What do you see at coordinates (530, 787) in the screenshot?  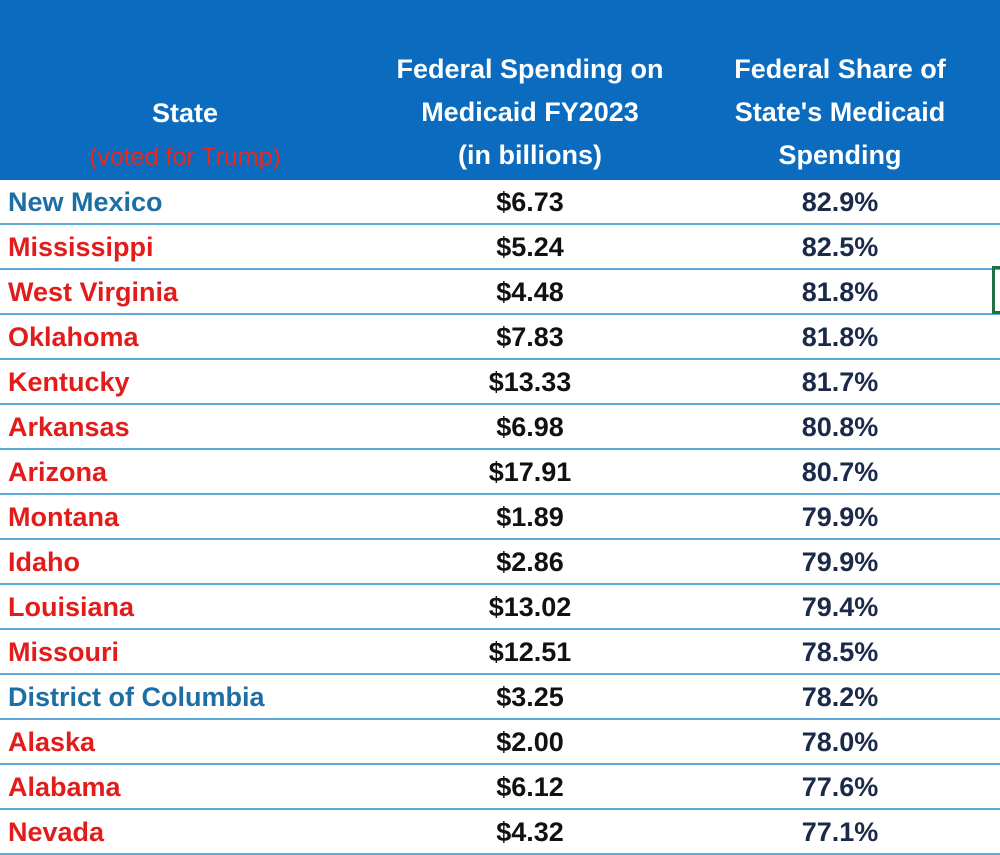 I see `spending-value-cell: $6.12` at bounding box center [530, 787].